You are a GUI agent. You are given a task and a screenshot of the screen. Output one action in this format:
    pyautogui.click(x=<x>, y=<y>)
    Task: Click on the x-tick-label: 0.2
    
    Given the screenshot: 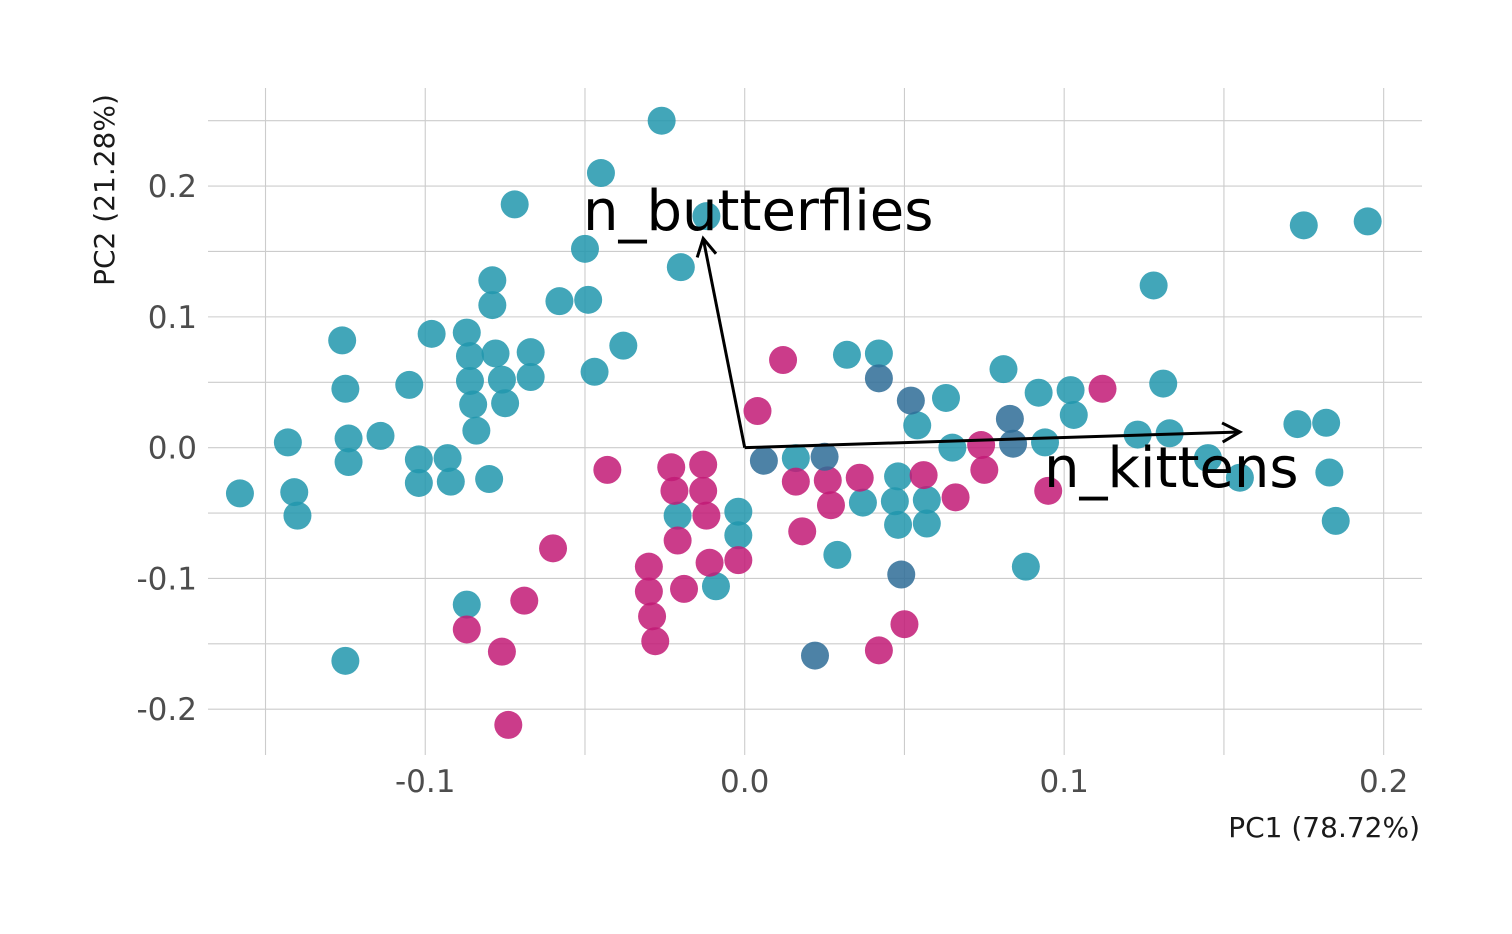 What is the action you would take?
    pyautogui.click(x=1383, y=782)
    